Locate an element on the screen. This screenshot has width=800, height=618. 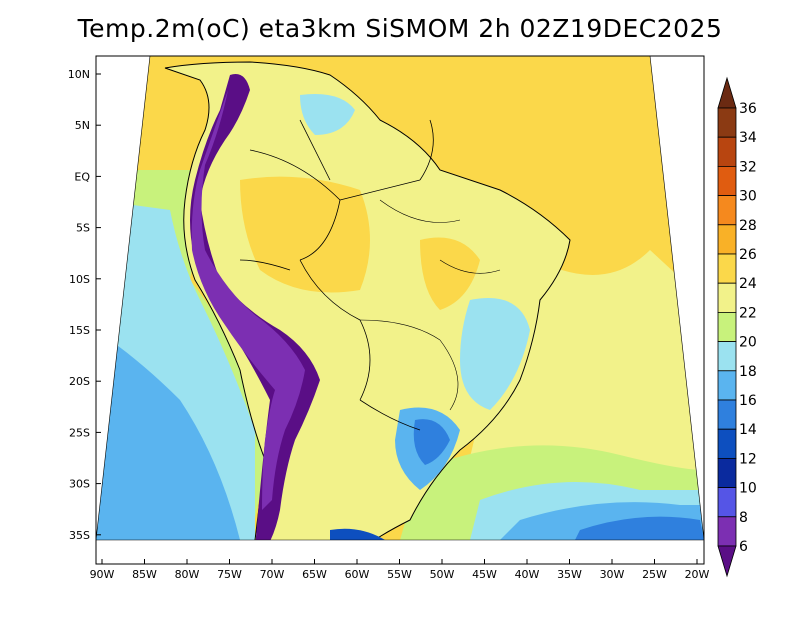
colorbar-label: 22 is located at coordinates (748, 313).